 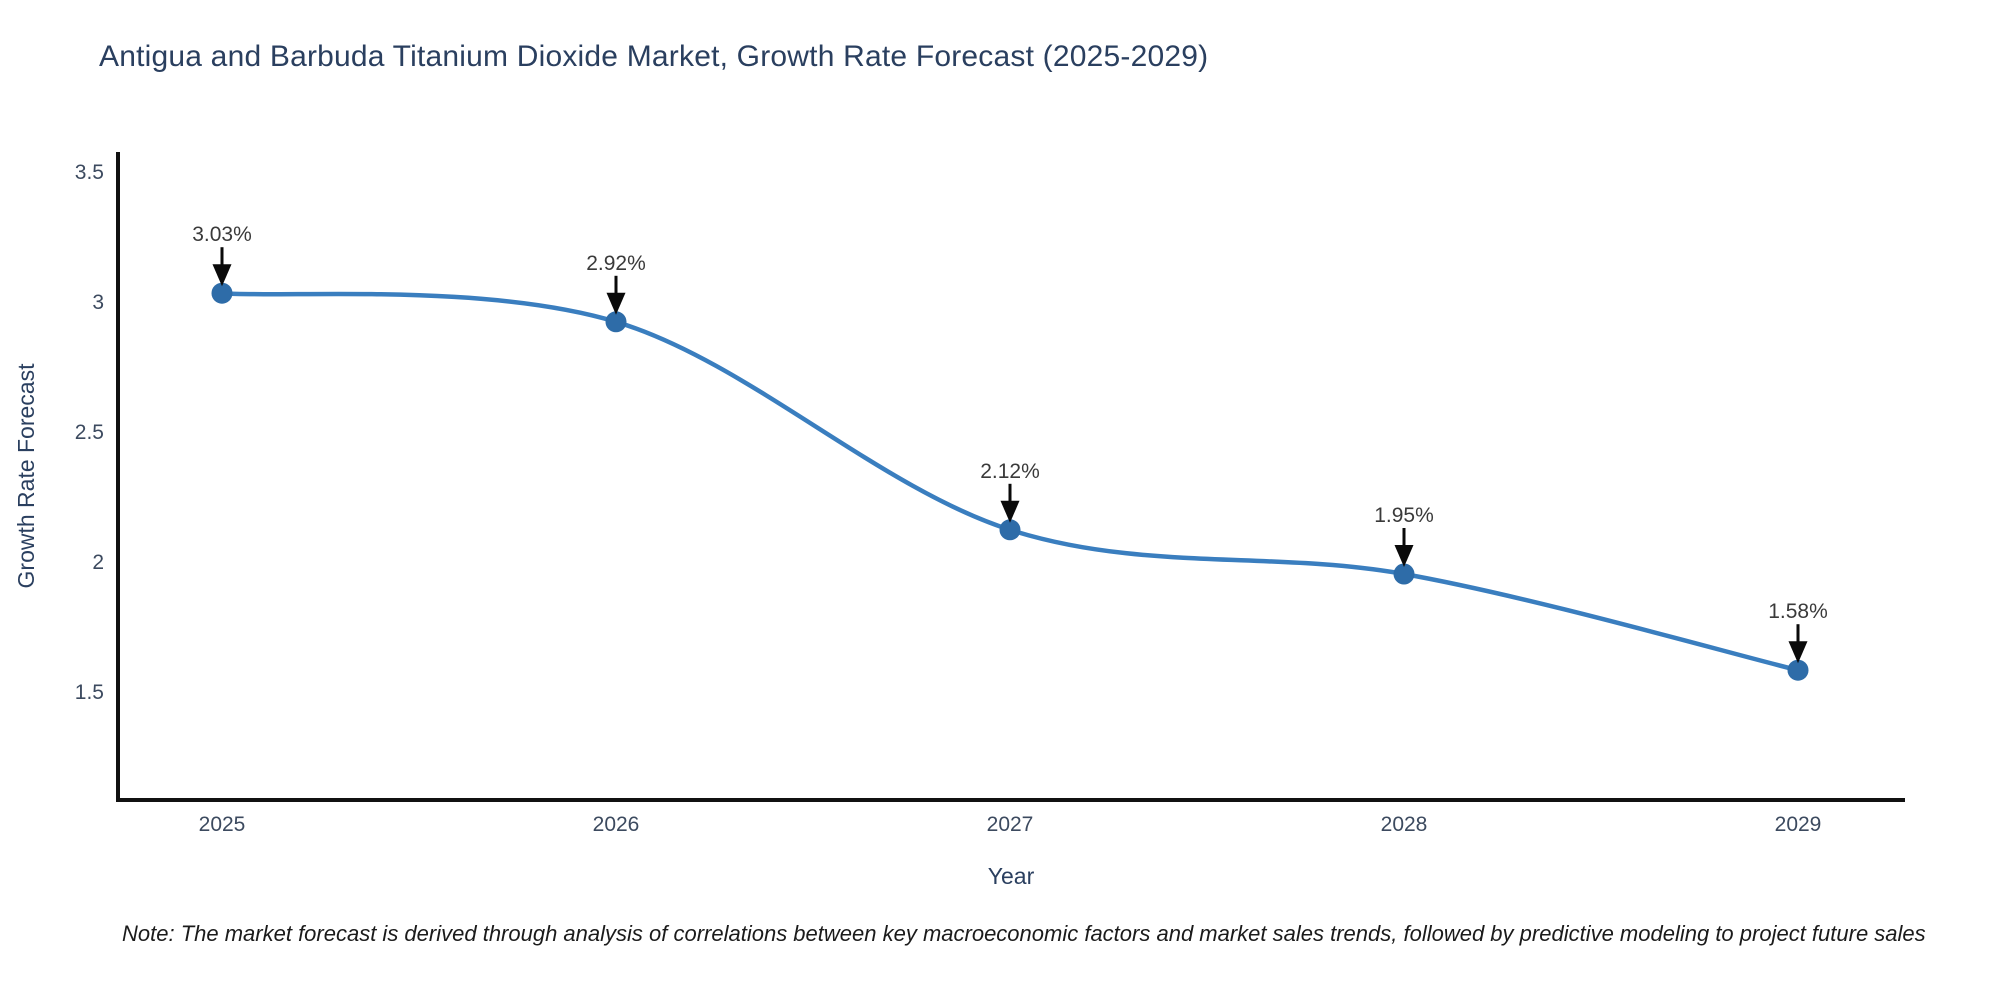 What do you see at coordinates (616, 824) in the screenshot?
I see `x-tick-2026: 2026` at bounding box center [616, 824].